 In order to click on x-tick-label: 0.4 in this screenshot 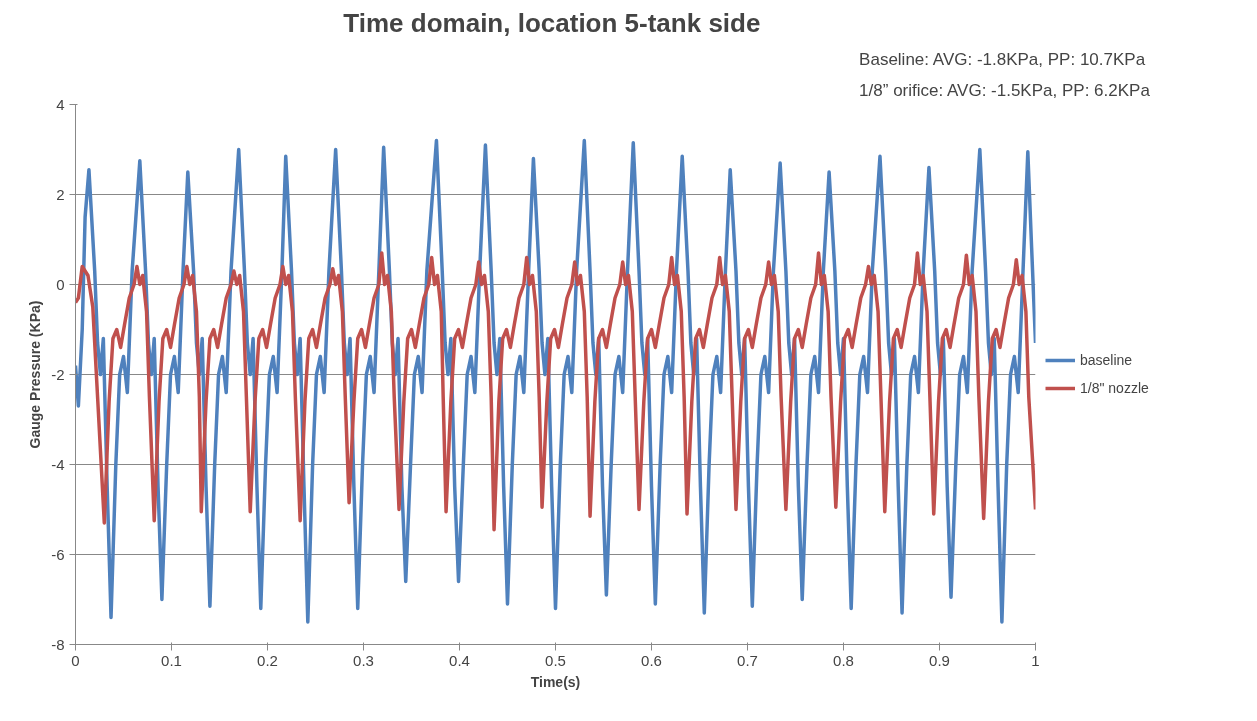, I will do `click(459, 660)`.